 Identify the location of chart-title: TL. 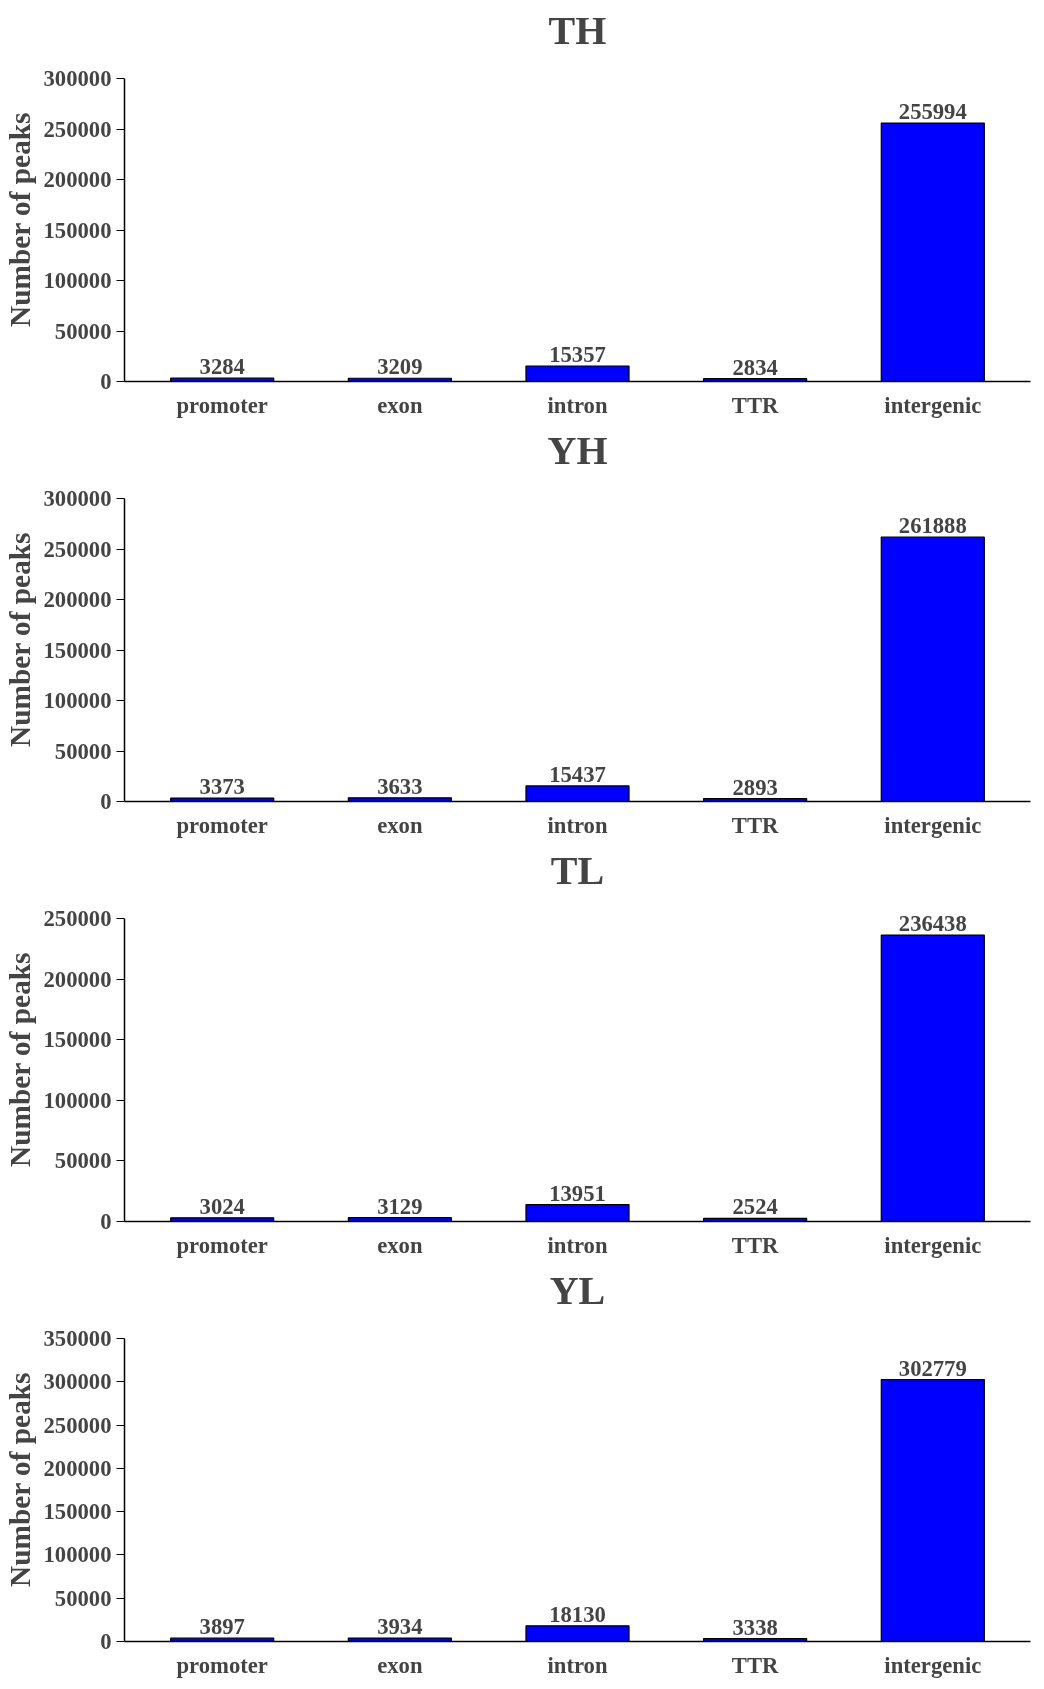
(577, 870).